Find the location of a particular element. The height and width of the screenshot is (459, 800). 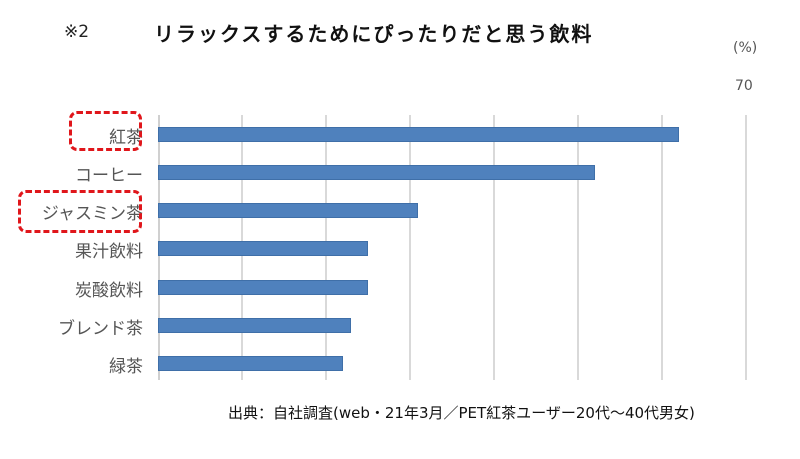

unit-label: (%) is located at coordinates (745, 48).